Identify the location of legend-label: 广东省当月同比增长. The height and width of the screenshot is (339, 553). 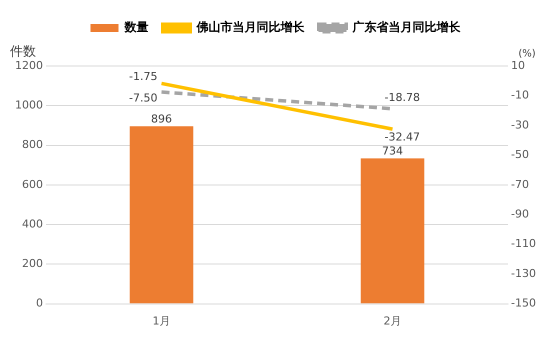
(407, 27).